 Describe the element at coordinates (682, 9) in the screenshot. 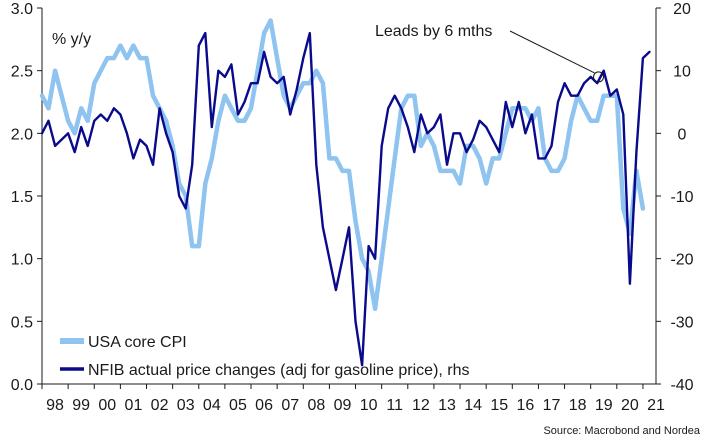

I see `right-tick-label: 20` at that location.